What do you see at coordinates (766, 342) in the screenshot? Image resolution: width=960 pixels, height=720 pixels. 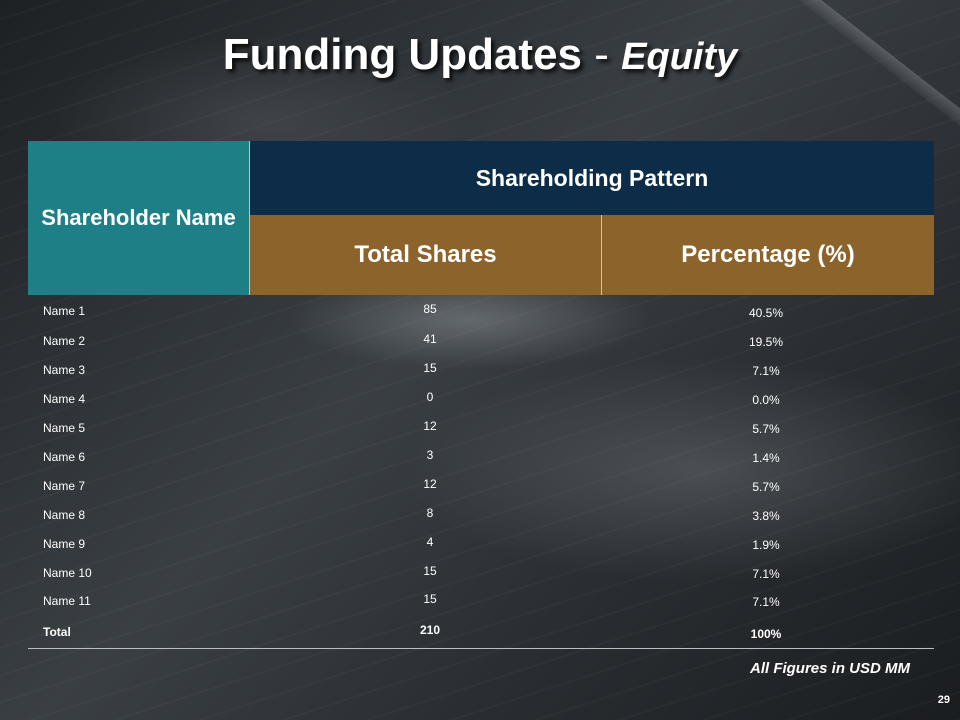 I see `cell-percentage: 19.5%` at bounding box center [766, 342].